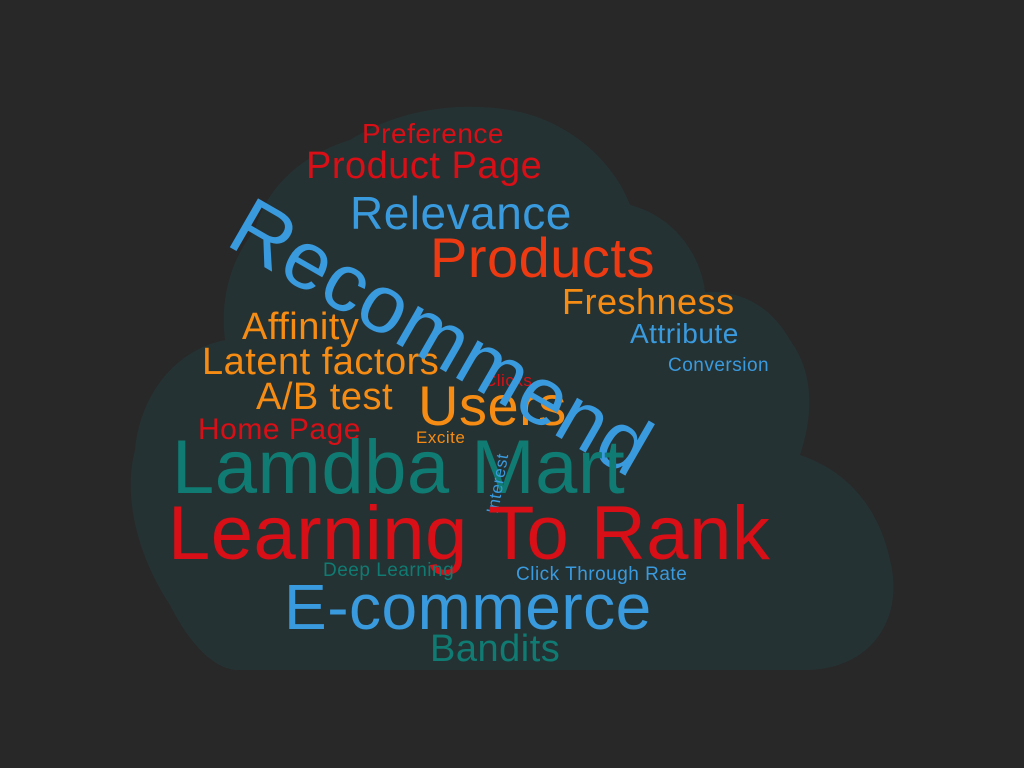  What do you see at coordinates (468, 607) in the screenshot?
I see `word-e-commerce: E-commerce` at bounding box center [468, 607].